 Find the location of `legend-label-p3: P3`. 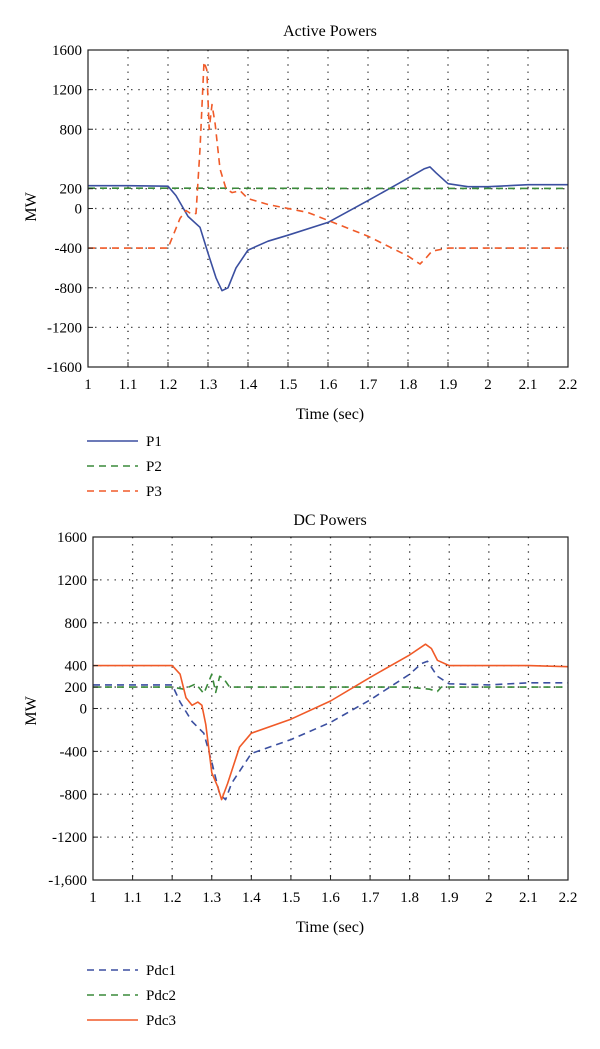

legend-label-p3: P3 is located at coordinates (154, 492).